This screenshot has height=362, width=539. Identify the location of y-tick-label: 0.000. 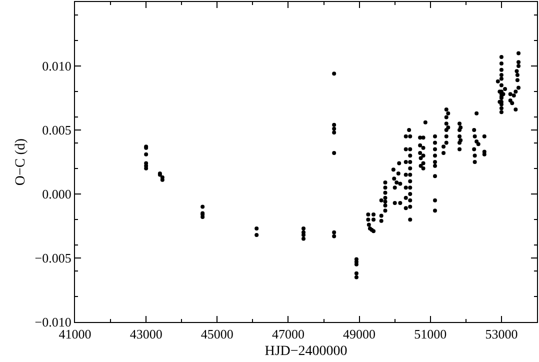
(57, 194).